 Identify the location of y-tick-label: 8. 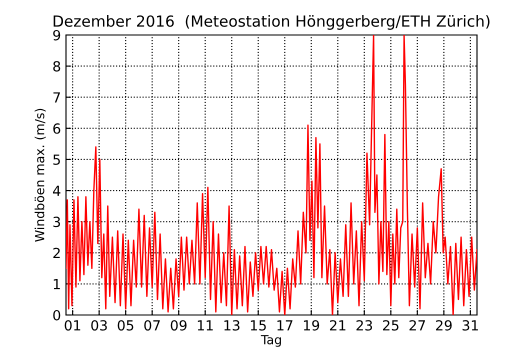
(56, 66).